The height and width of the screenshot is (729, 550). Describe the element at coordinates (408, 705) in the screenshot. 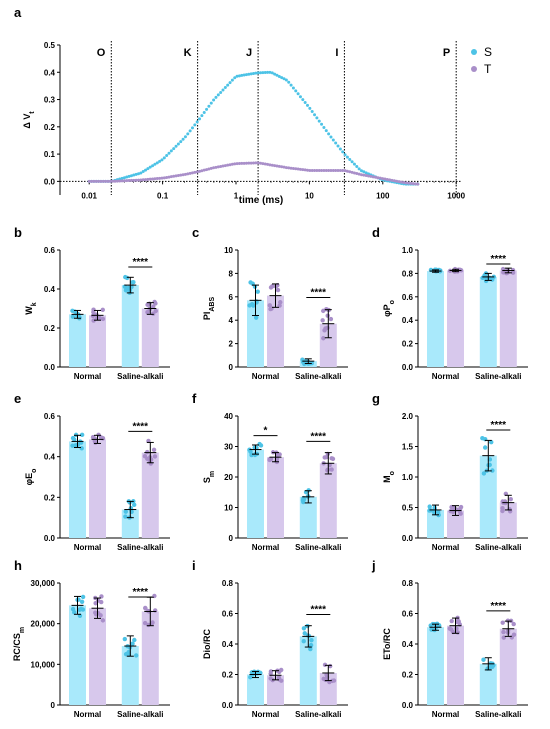

I see `y-tick-label: 0.0` at that location.